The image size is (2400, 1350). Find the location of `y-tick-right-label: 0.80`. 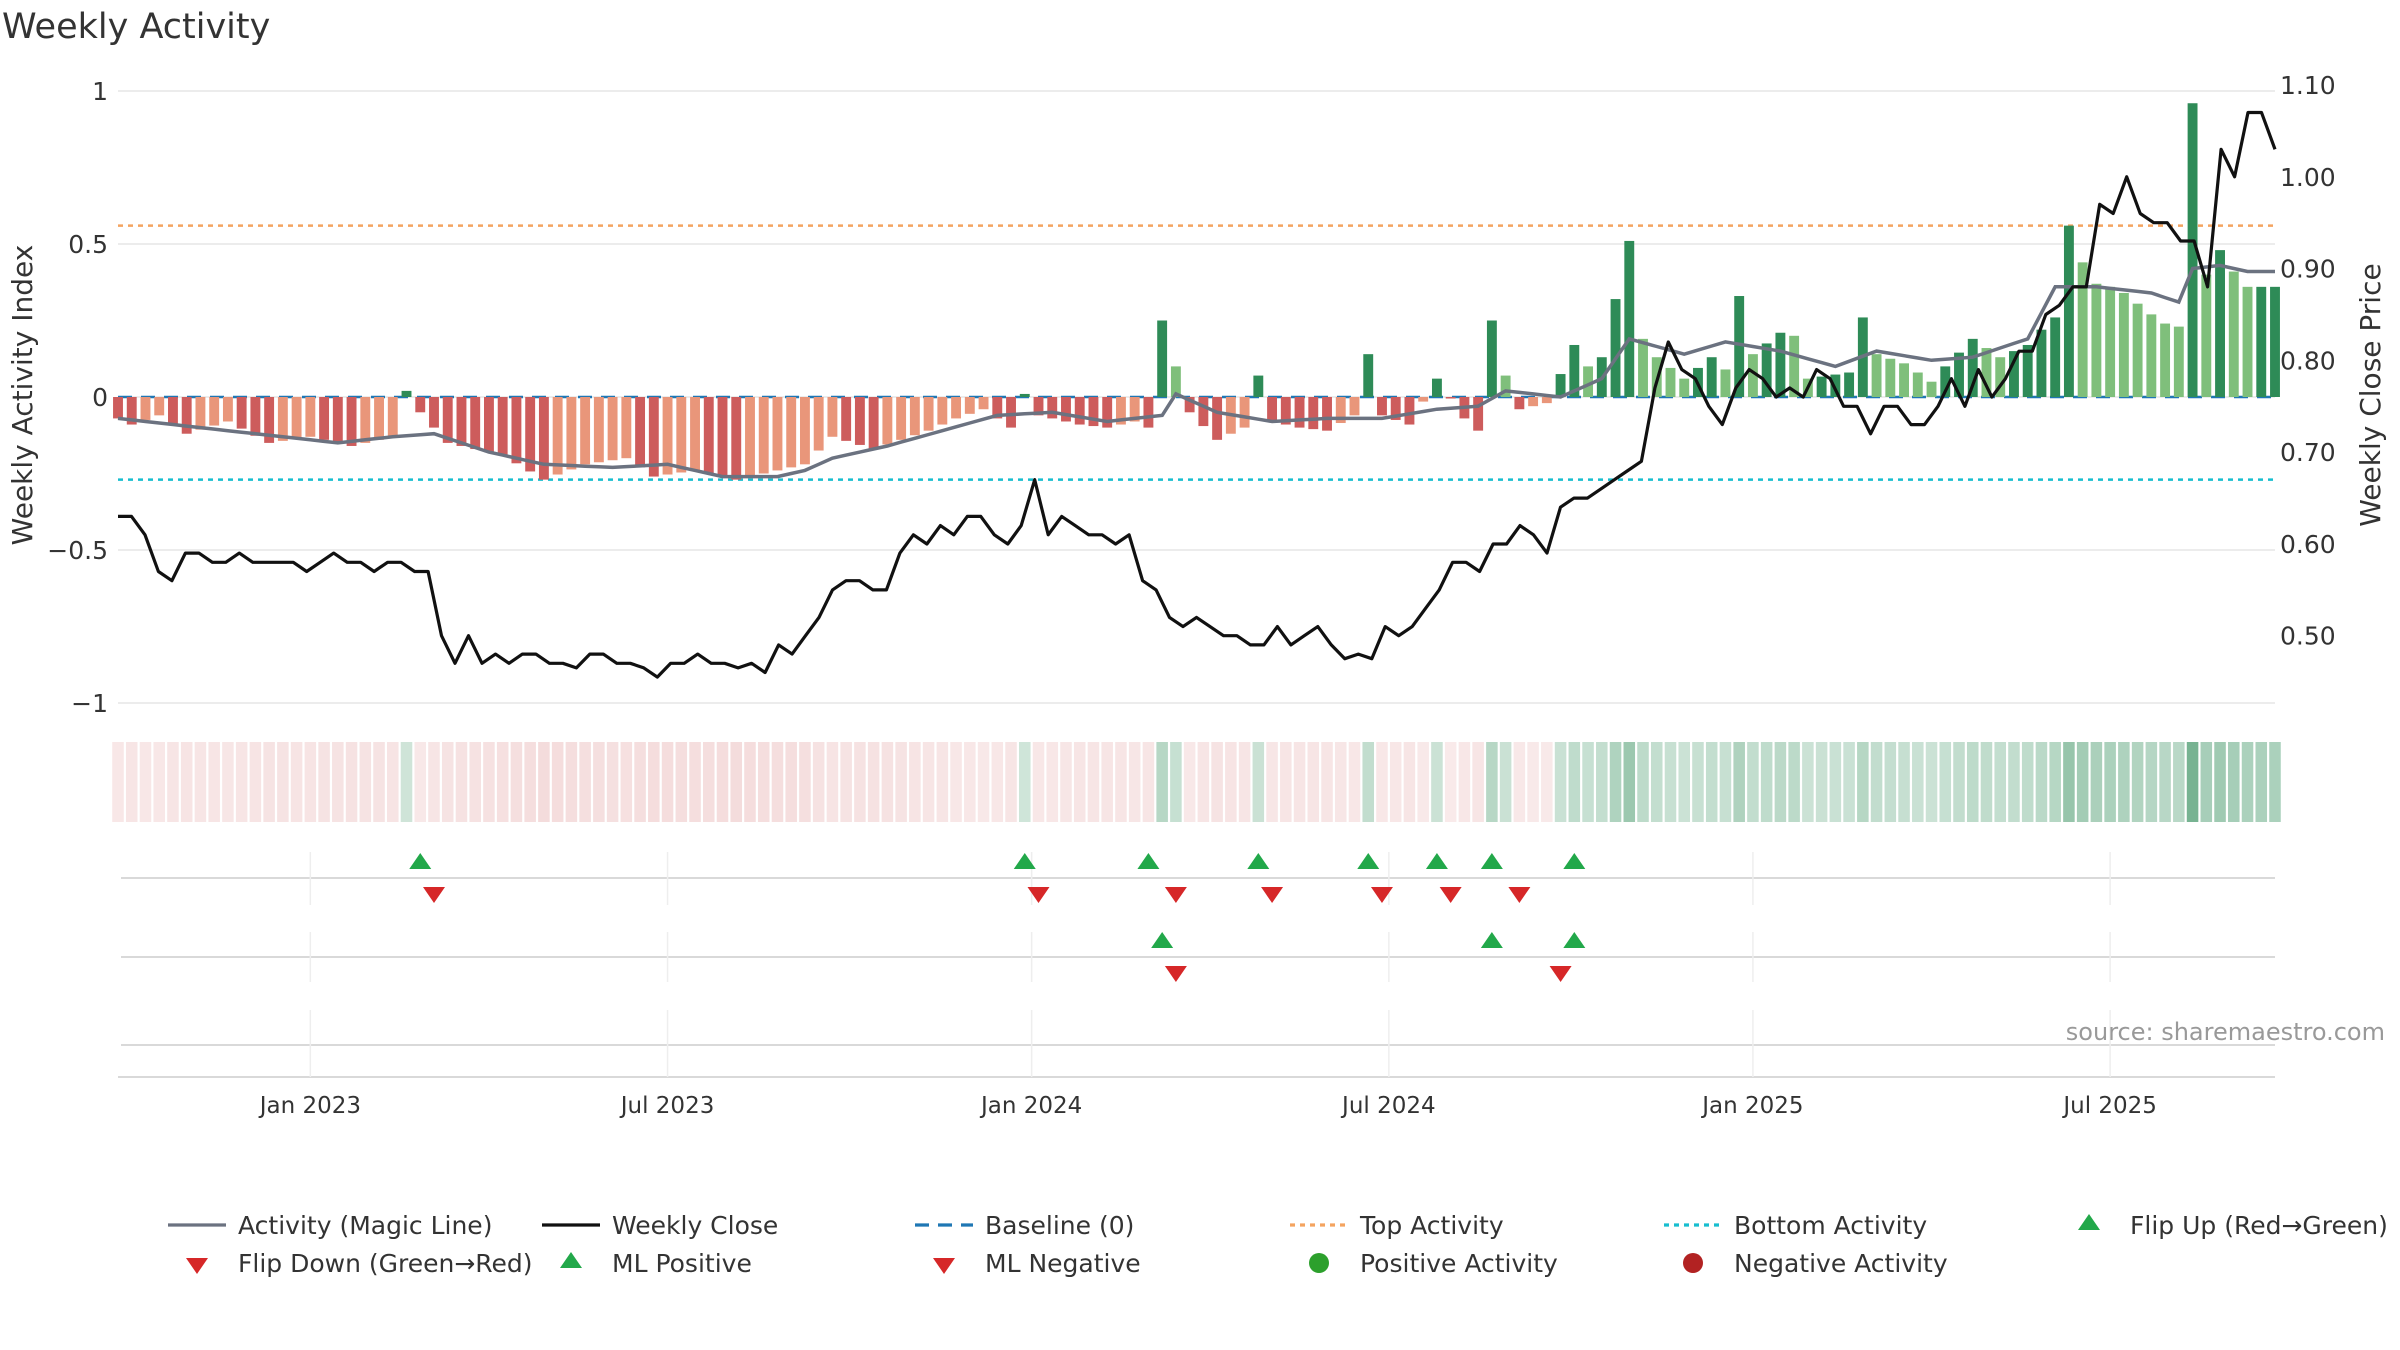

y-tick-right-label: 0.80 is located at coordinates (2308, 360).